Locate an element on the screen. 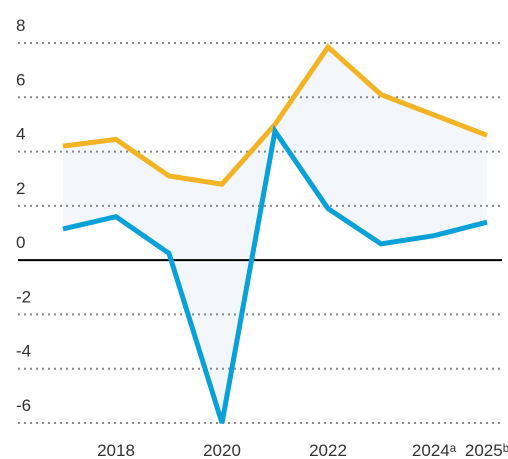  y-tick-label: 2 is located at coordinates (20, 188).